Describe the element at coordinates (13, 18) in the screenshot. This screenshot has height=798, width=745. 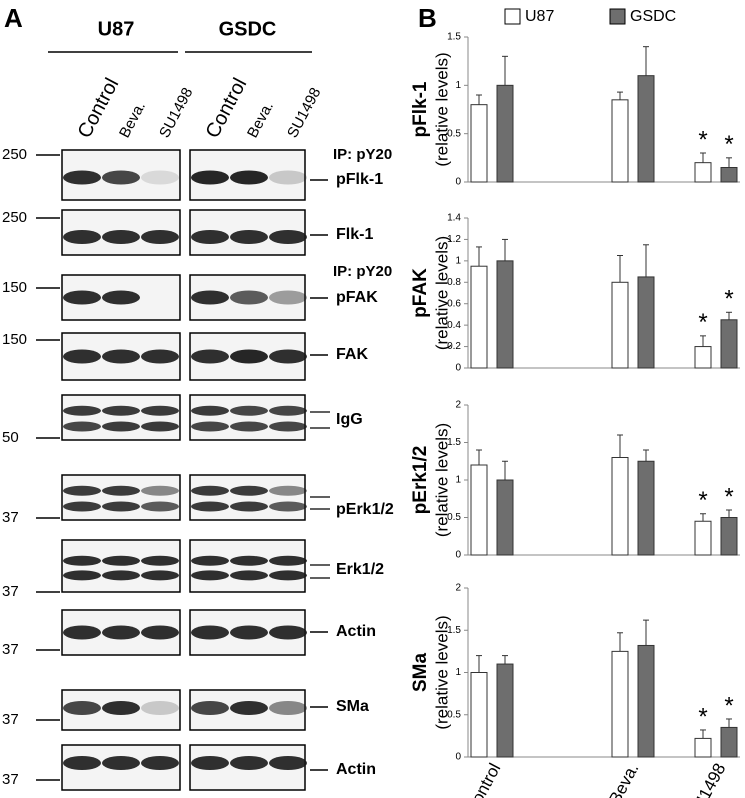
I see `panel-label: A` at that location.